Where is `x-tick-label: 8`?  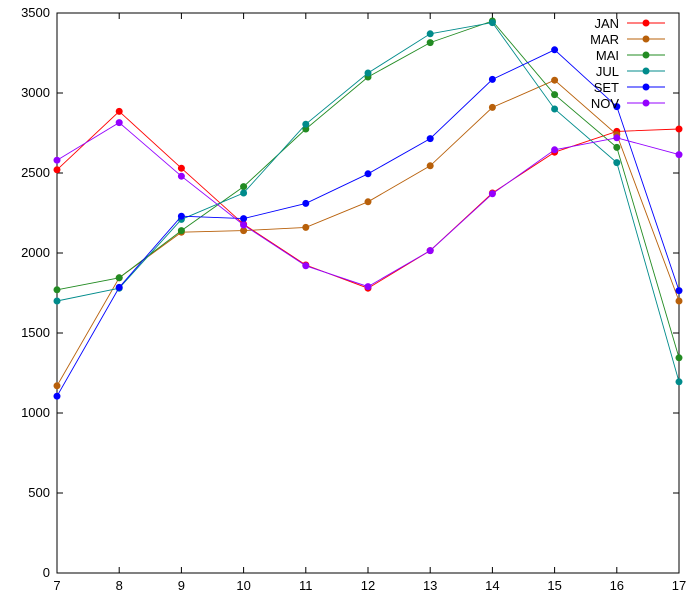
x-tick-label: 8 is located at coordinates (119, 585).